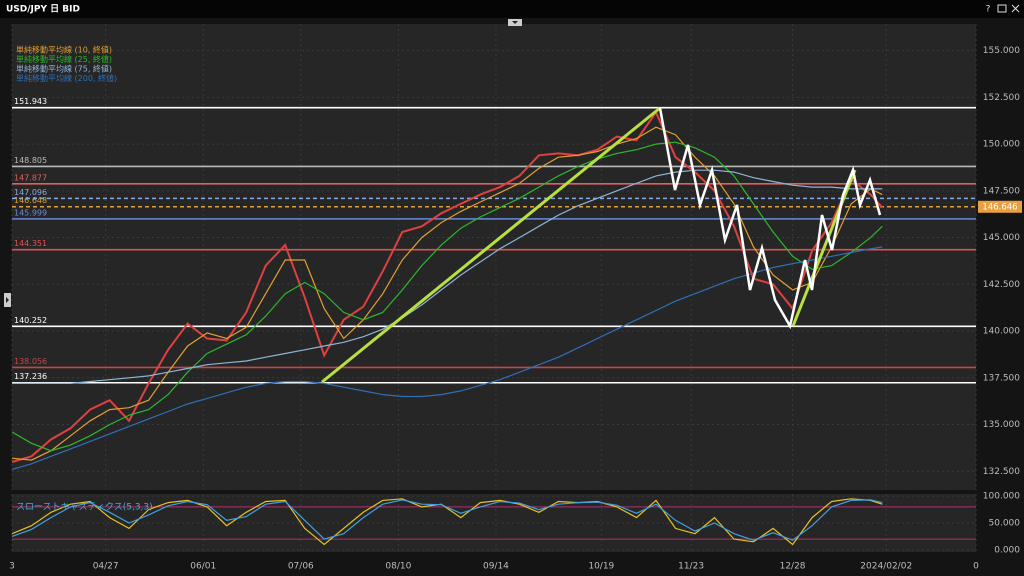  Describe the element at coordinates (1001, 425) in the screenshot. I see `y-tick-label: 135.000` at that location.